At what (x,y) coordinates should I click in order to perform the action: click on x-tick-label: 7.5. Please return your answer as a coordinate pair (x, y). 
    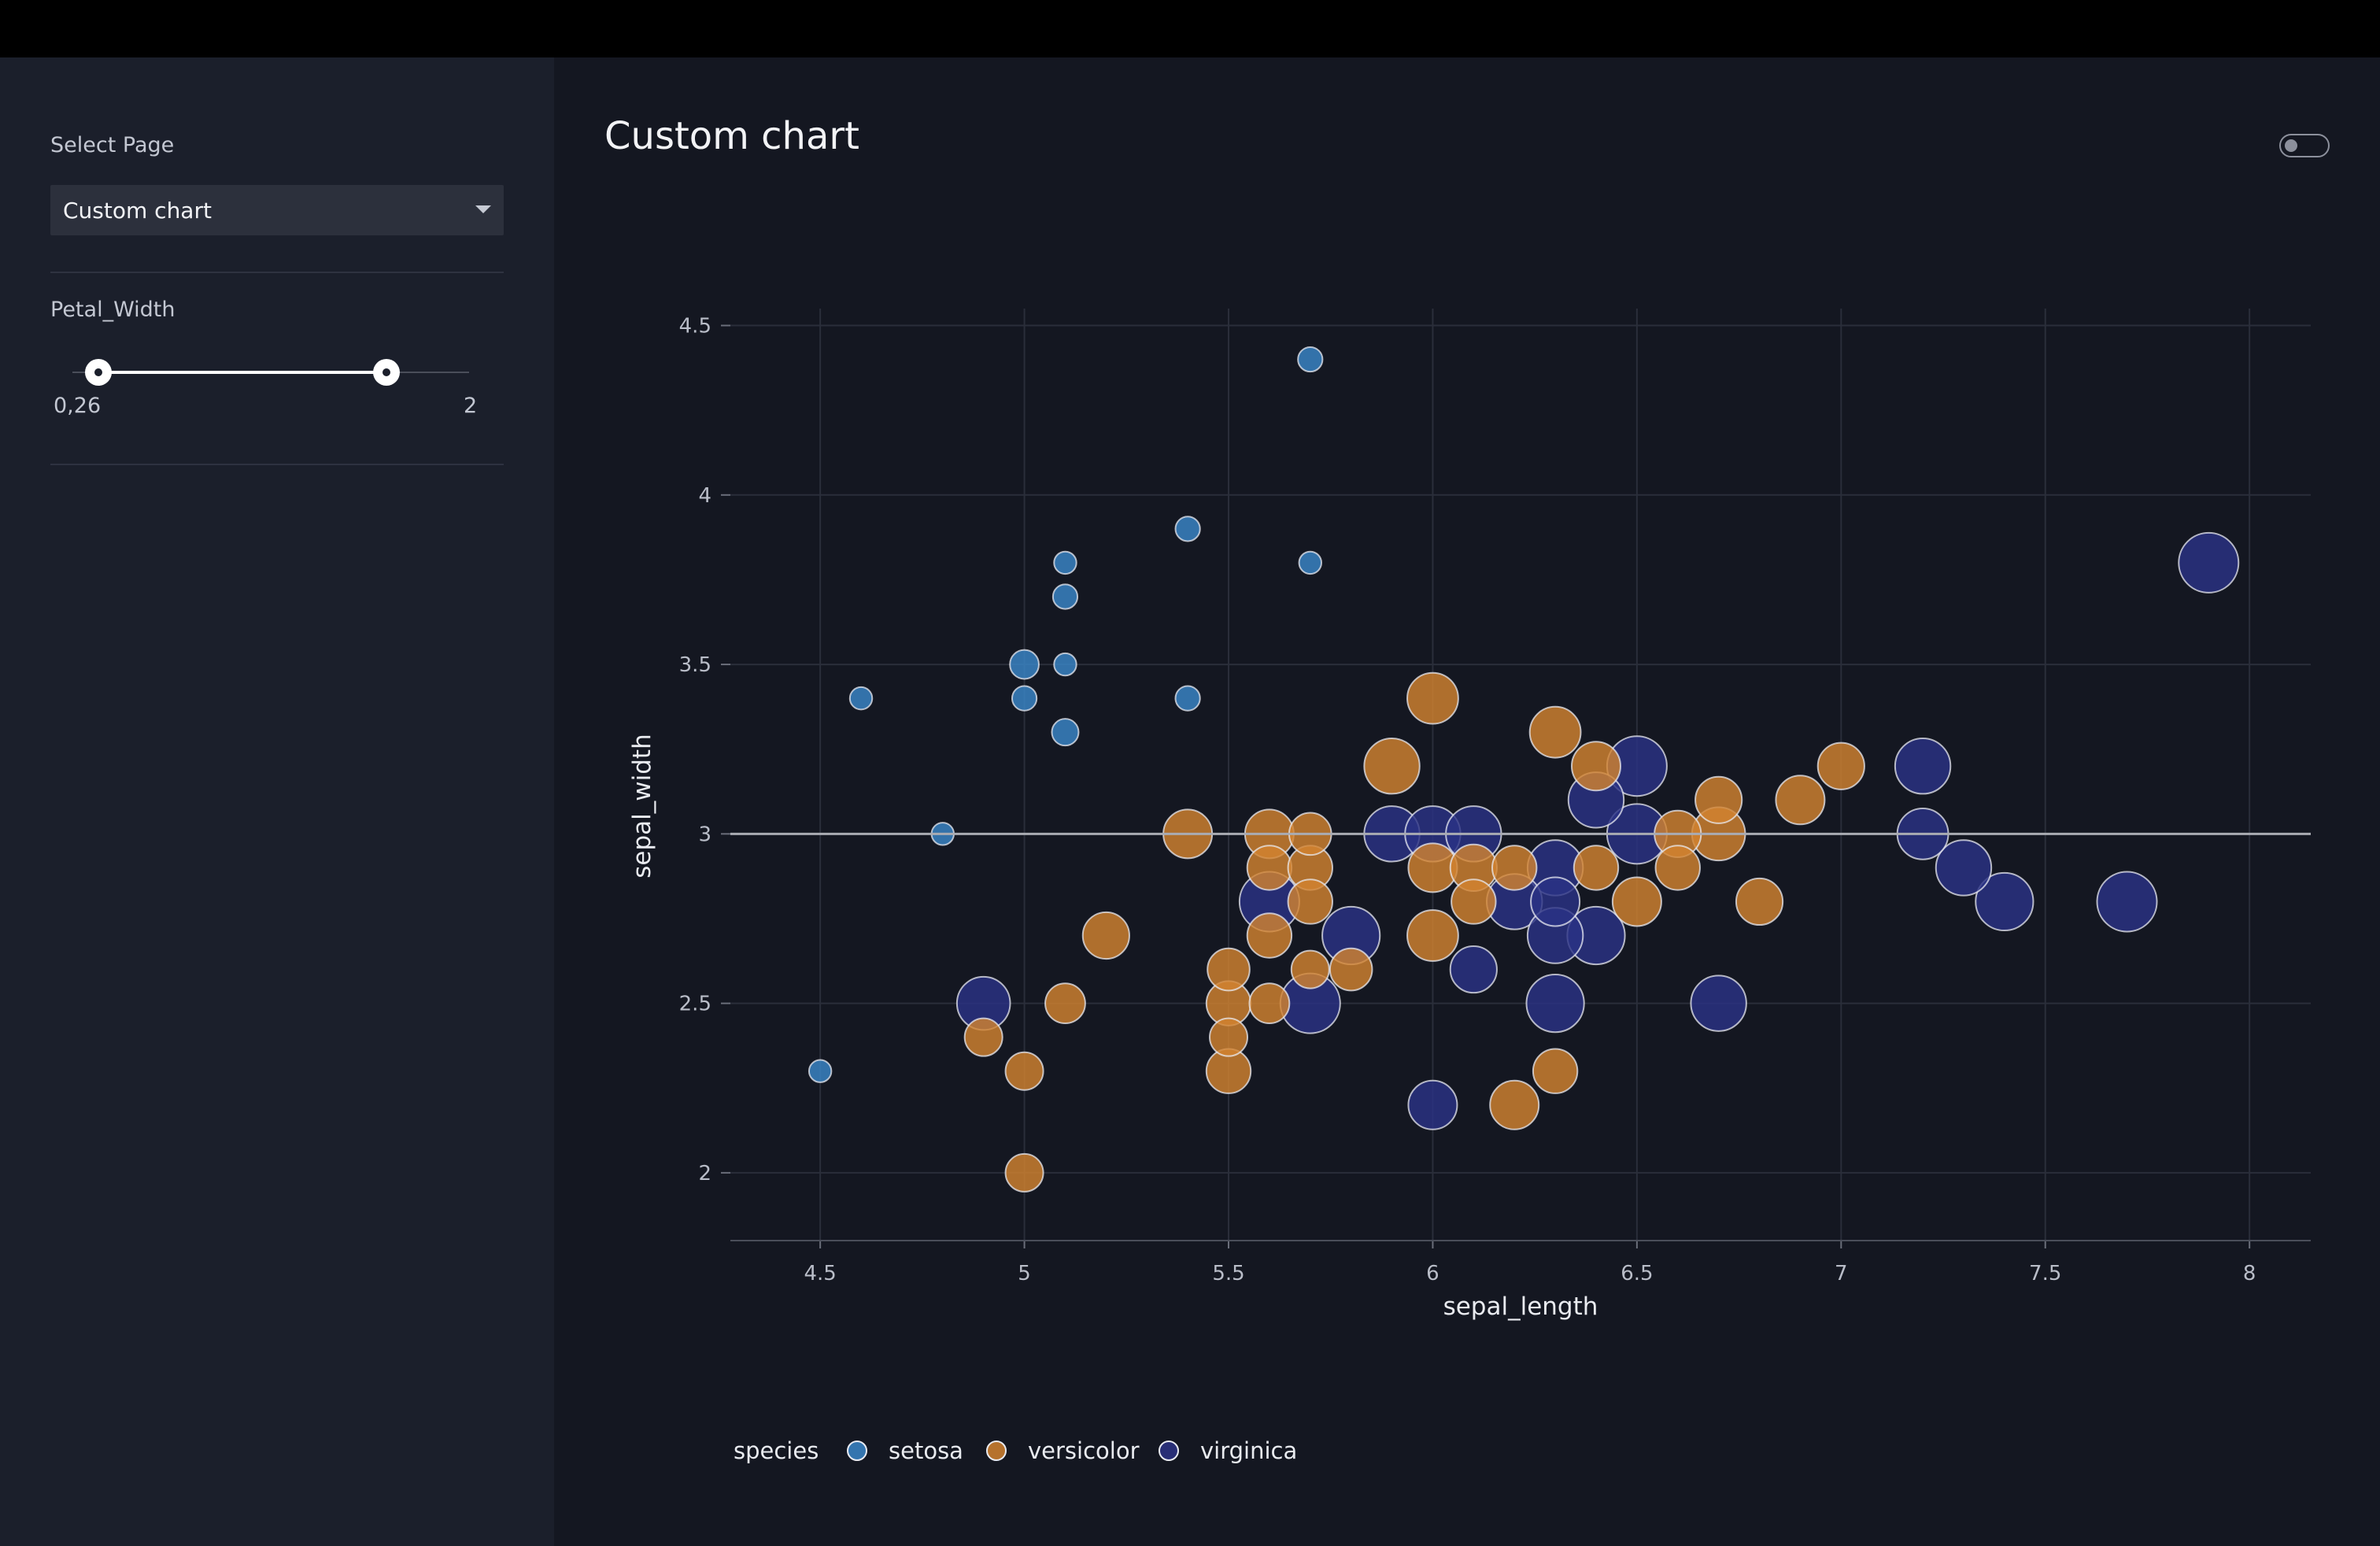
    Looking at the image, I should click on (2045, 1274).